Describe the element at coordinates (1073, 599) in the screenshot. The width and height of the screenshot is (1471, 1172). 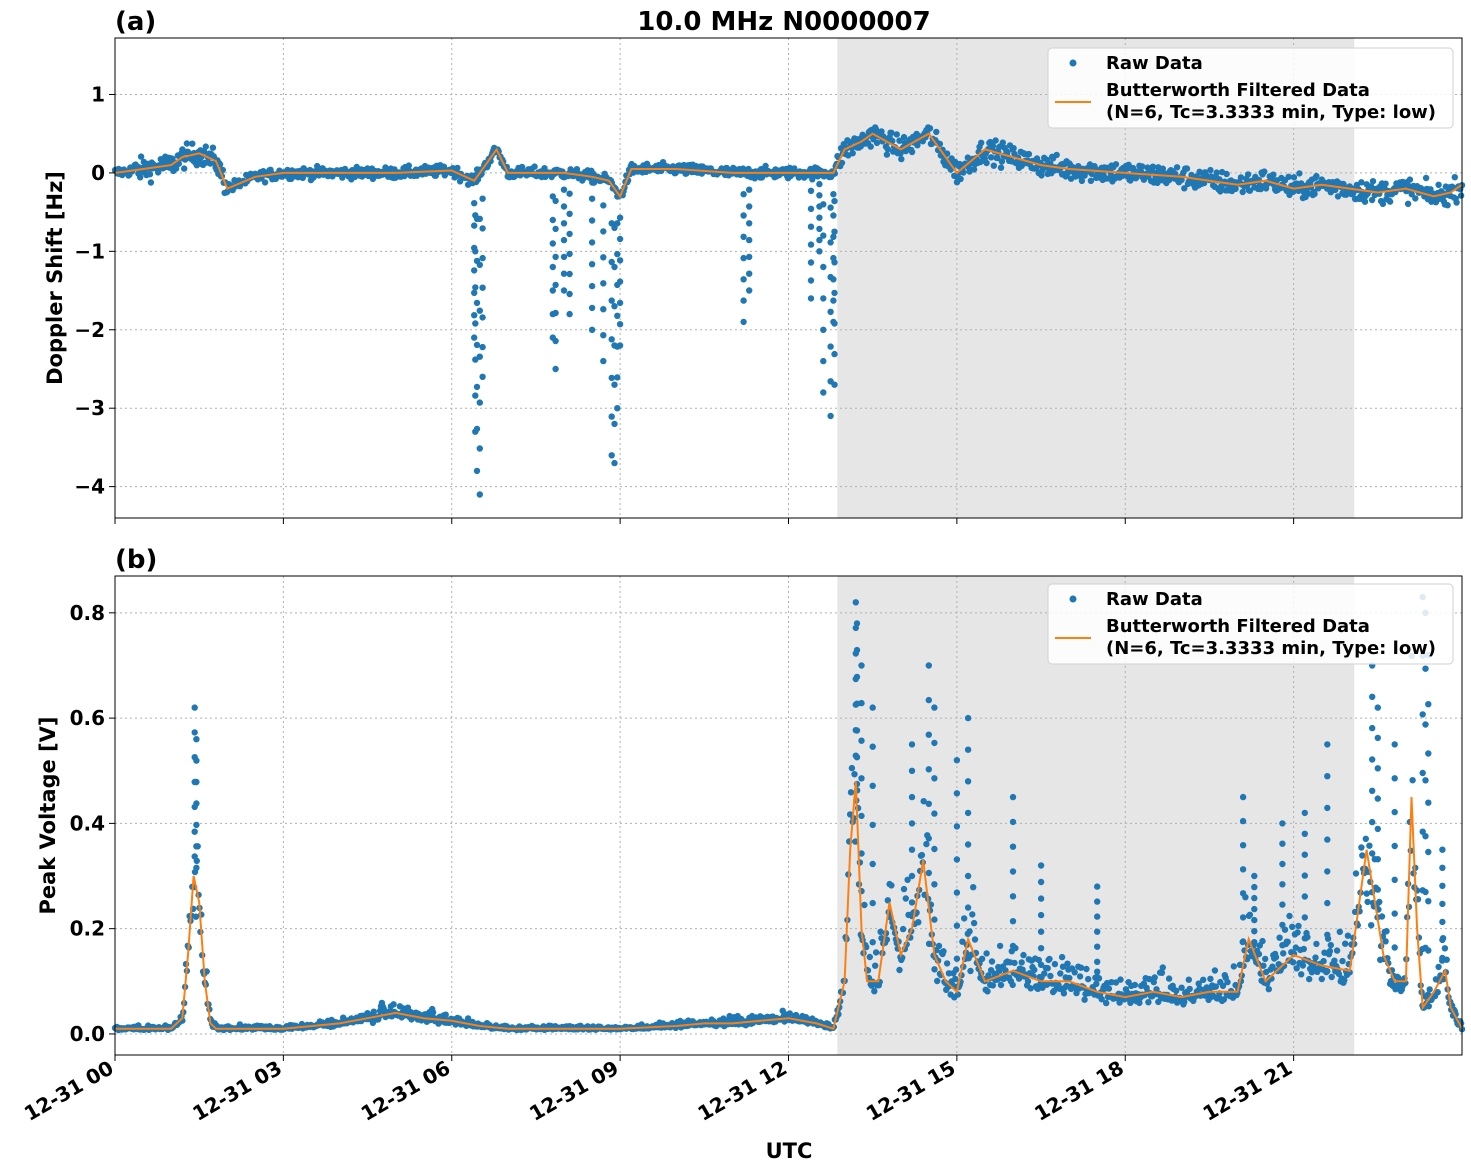
I see `panel-b-legend-raw-marker` at that location.